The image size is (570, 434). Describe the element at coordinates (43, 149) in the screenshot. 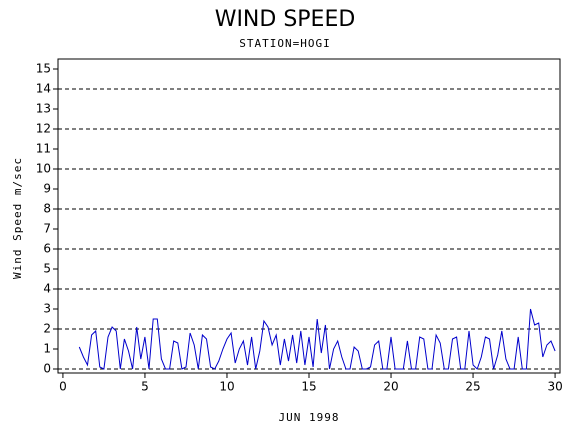

I see `y-tick-label: 11` at that location.